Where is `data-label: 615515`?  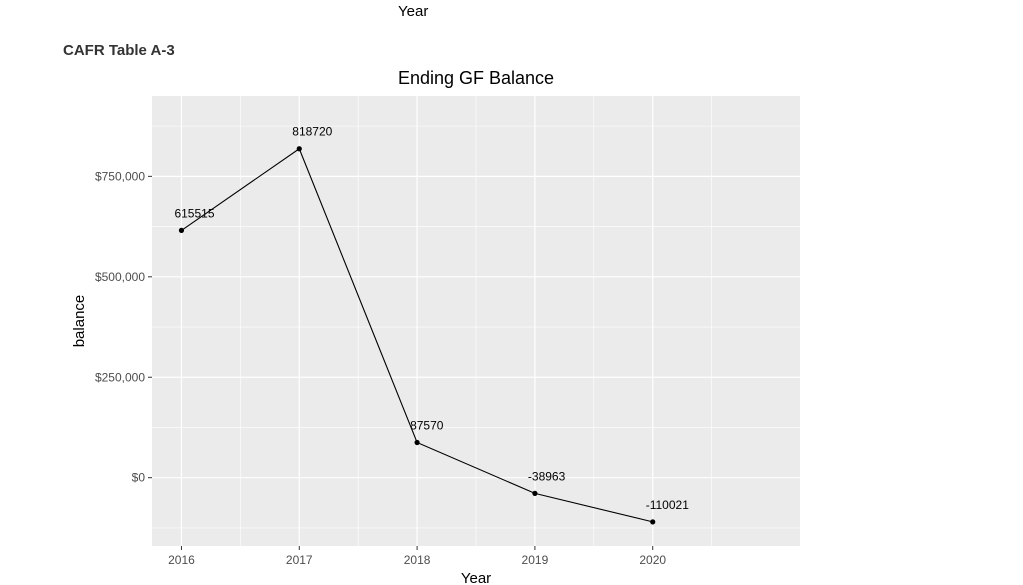
data-label: 615515 is located at coordinates (194, 213).